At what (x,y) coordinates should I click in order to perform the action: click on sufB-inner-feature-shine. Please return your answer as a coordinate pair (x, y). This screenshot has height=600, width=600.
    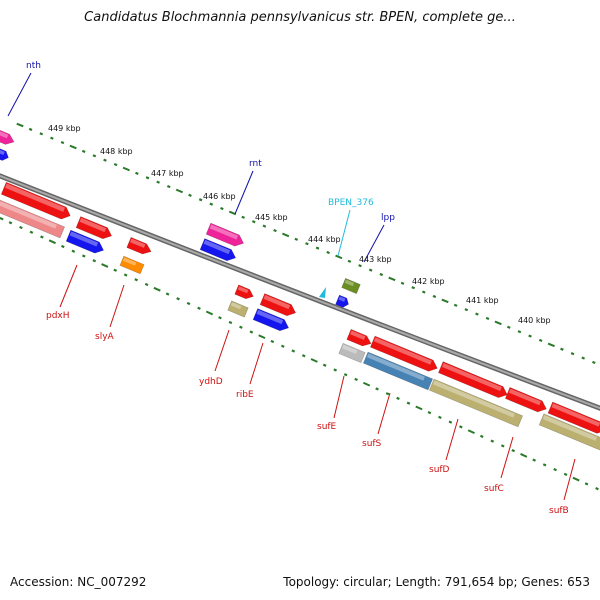
    Looking at the image, I should click on (570, 428).